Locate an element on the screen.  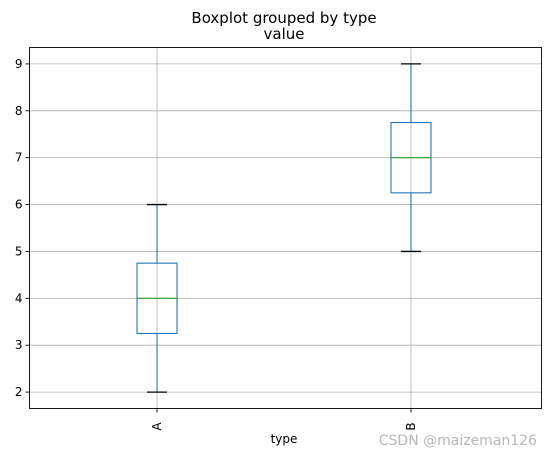
x-tick-label: B is located at coordinates (411, 426).